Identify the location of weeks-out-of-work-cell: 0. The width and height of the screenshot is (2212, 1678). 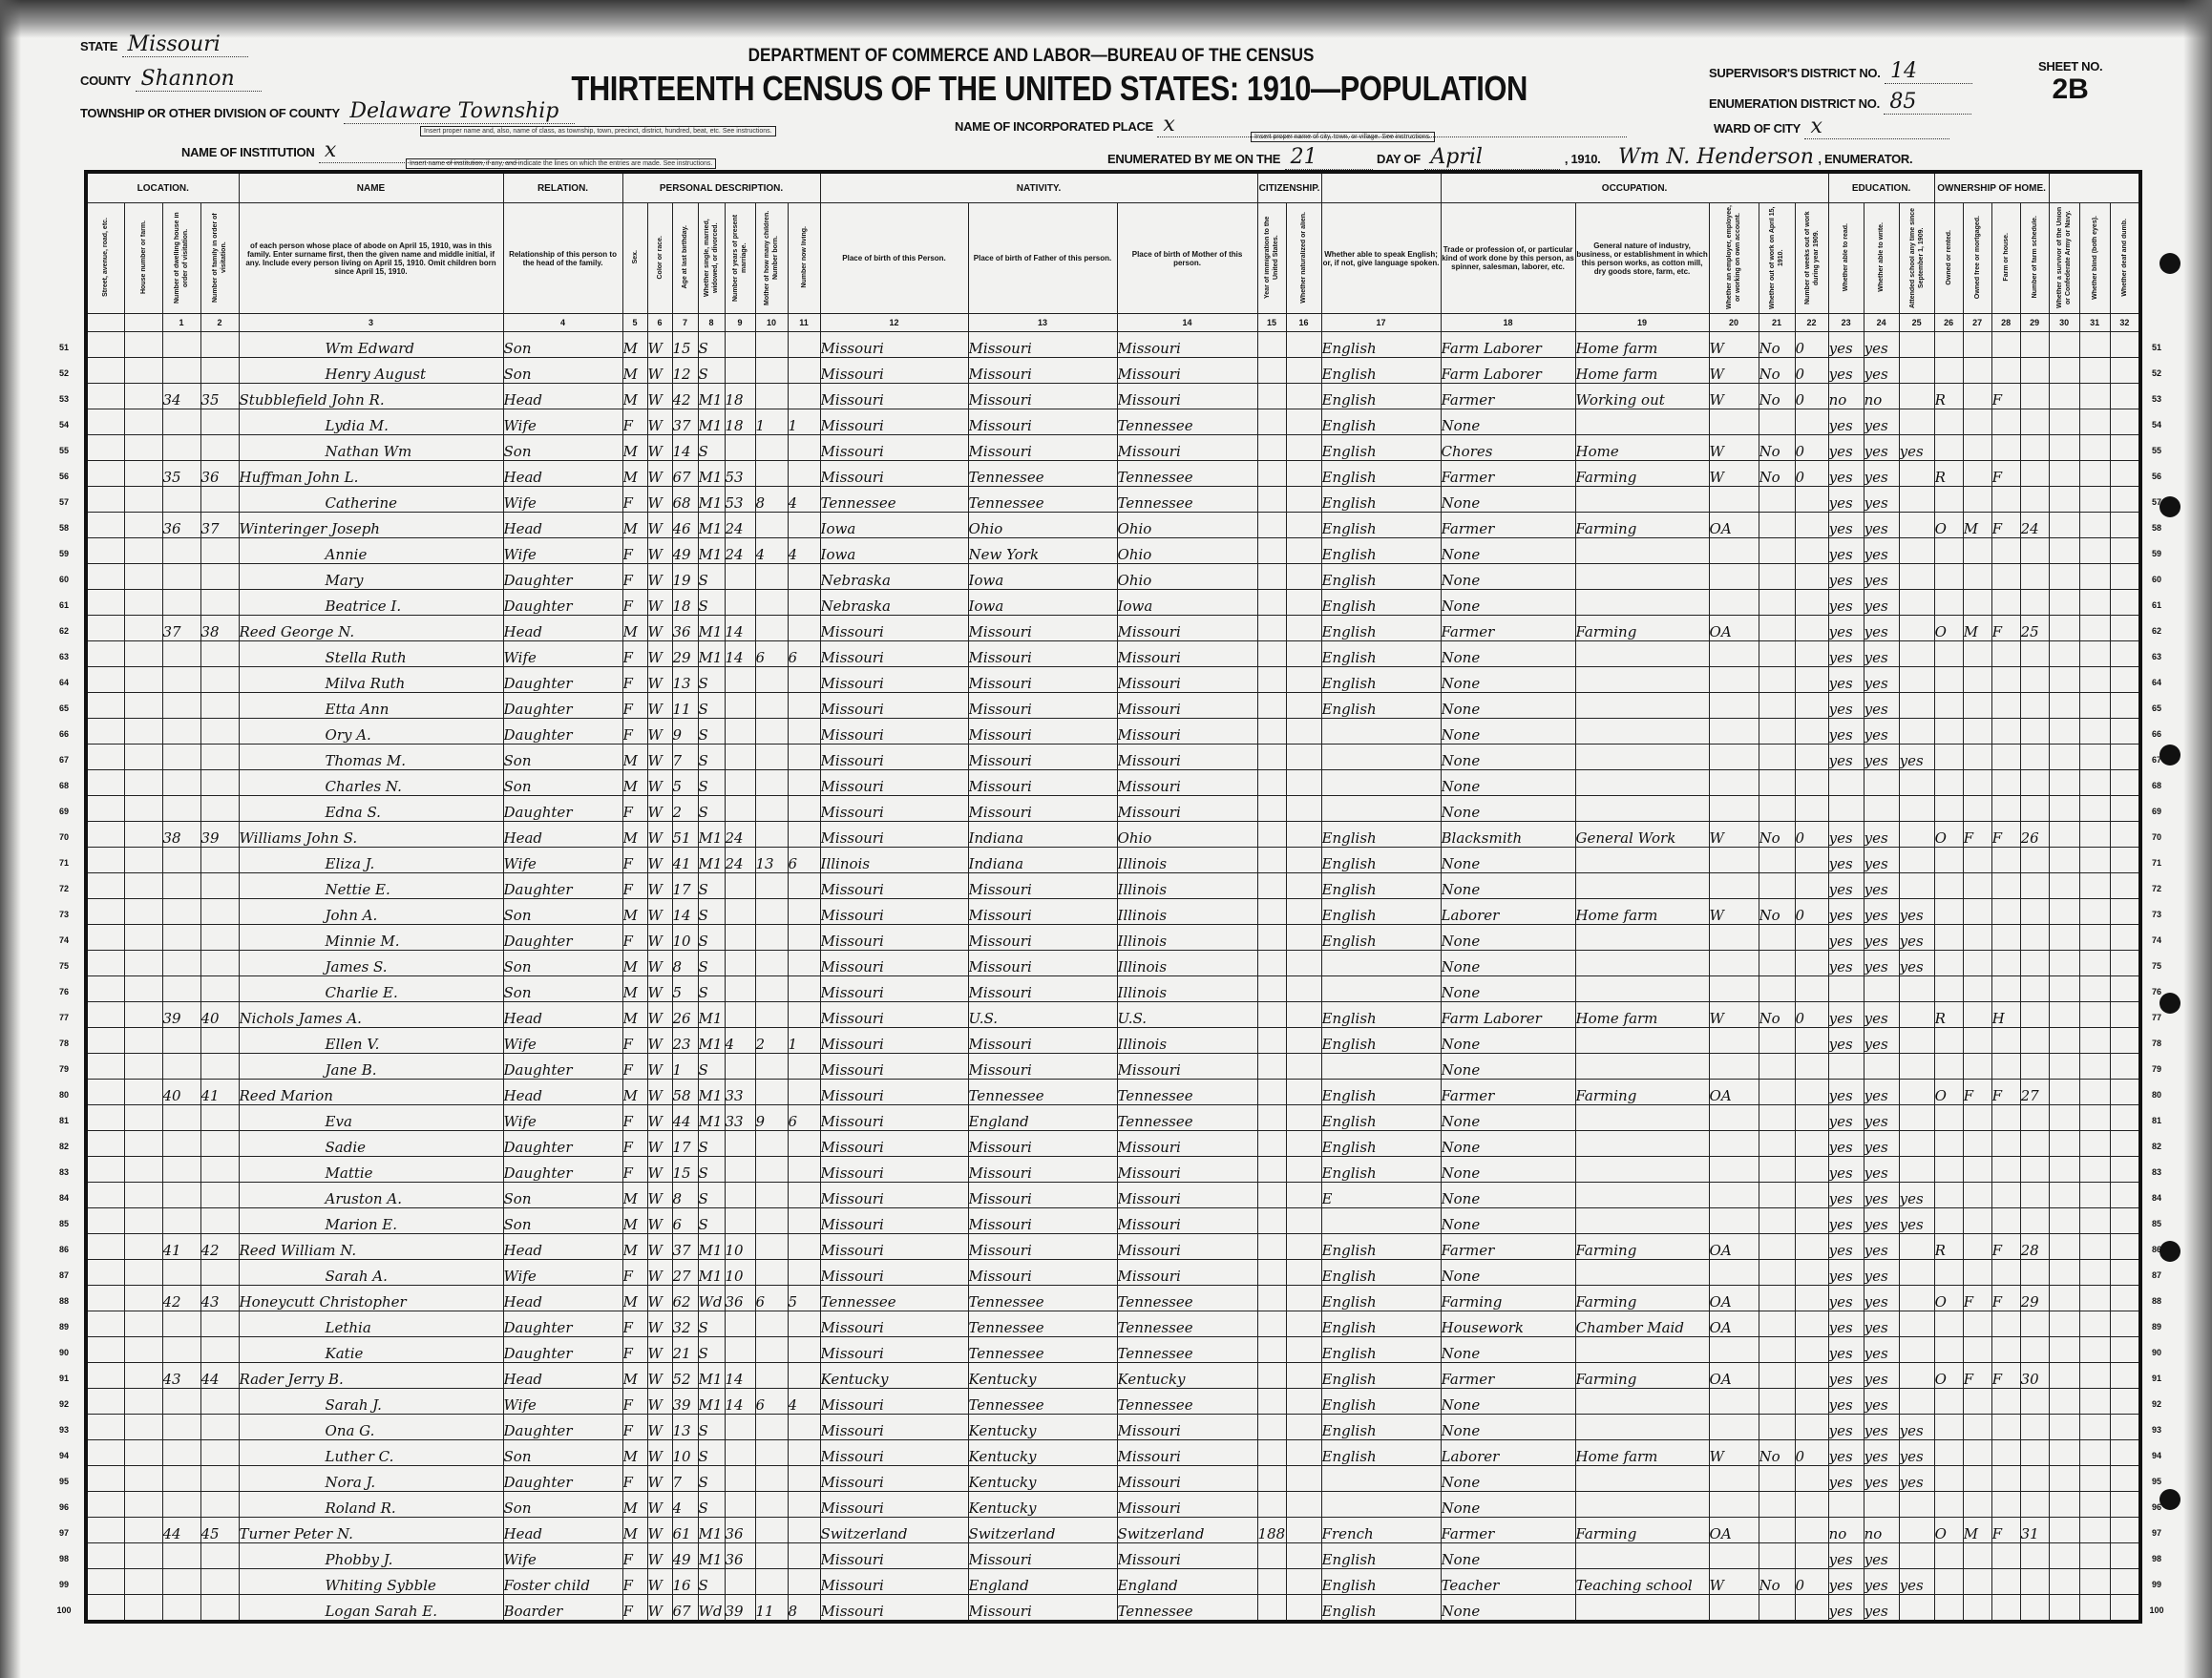
(1811, 911).